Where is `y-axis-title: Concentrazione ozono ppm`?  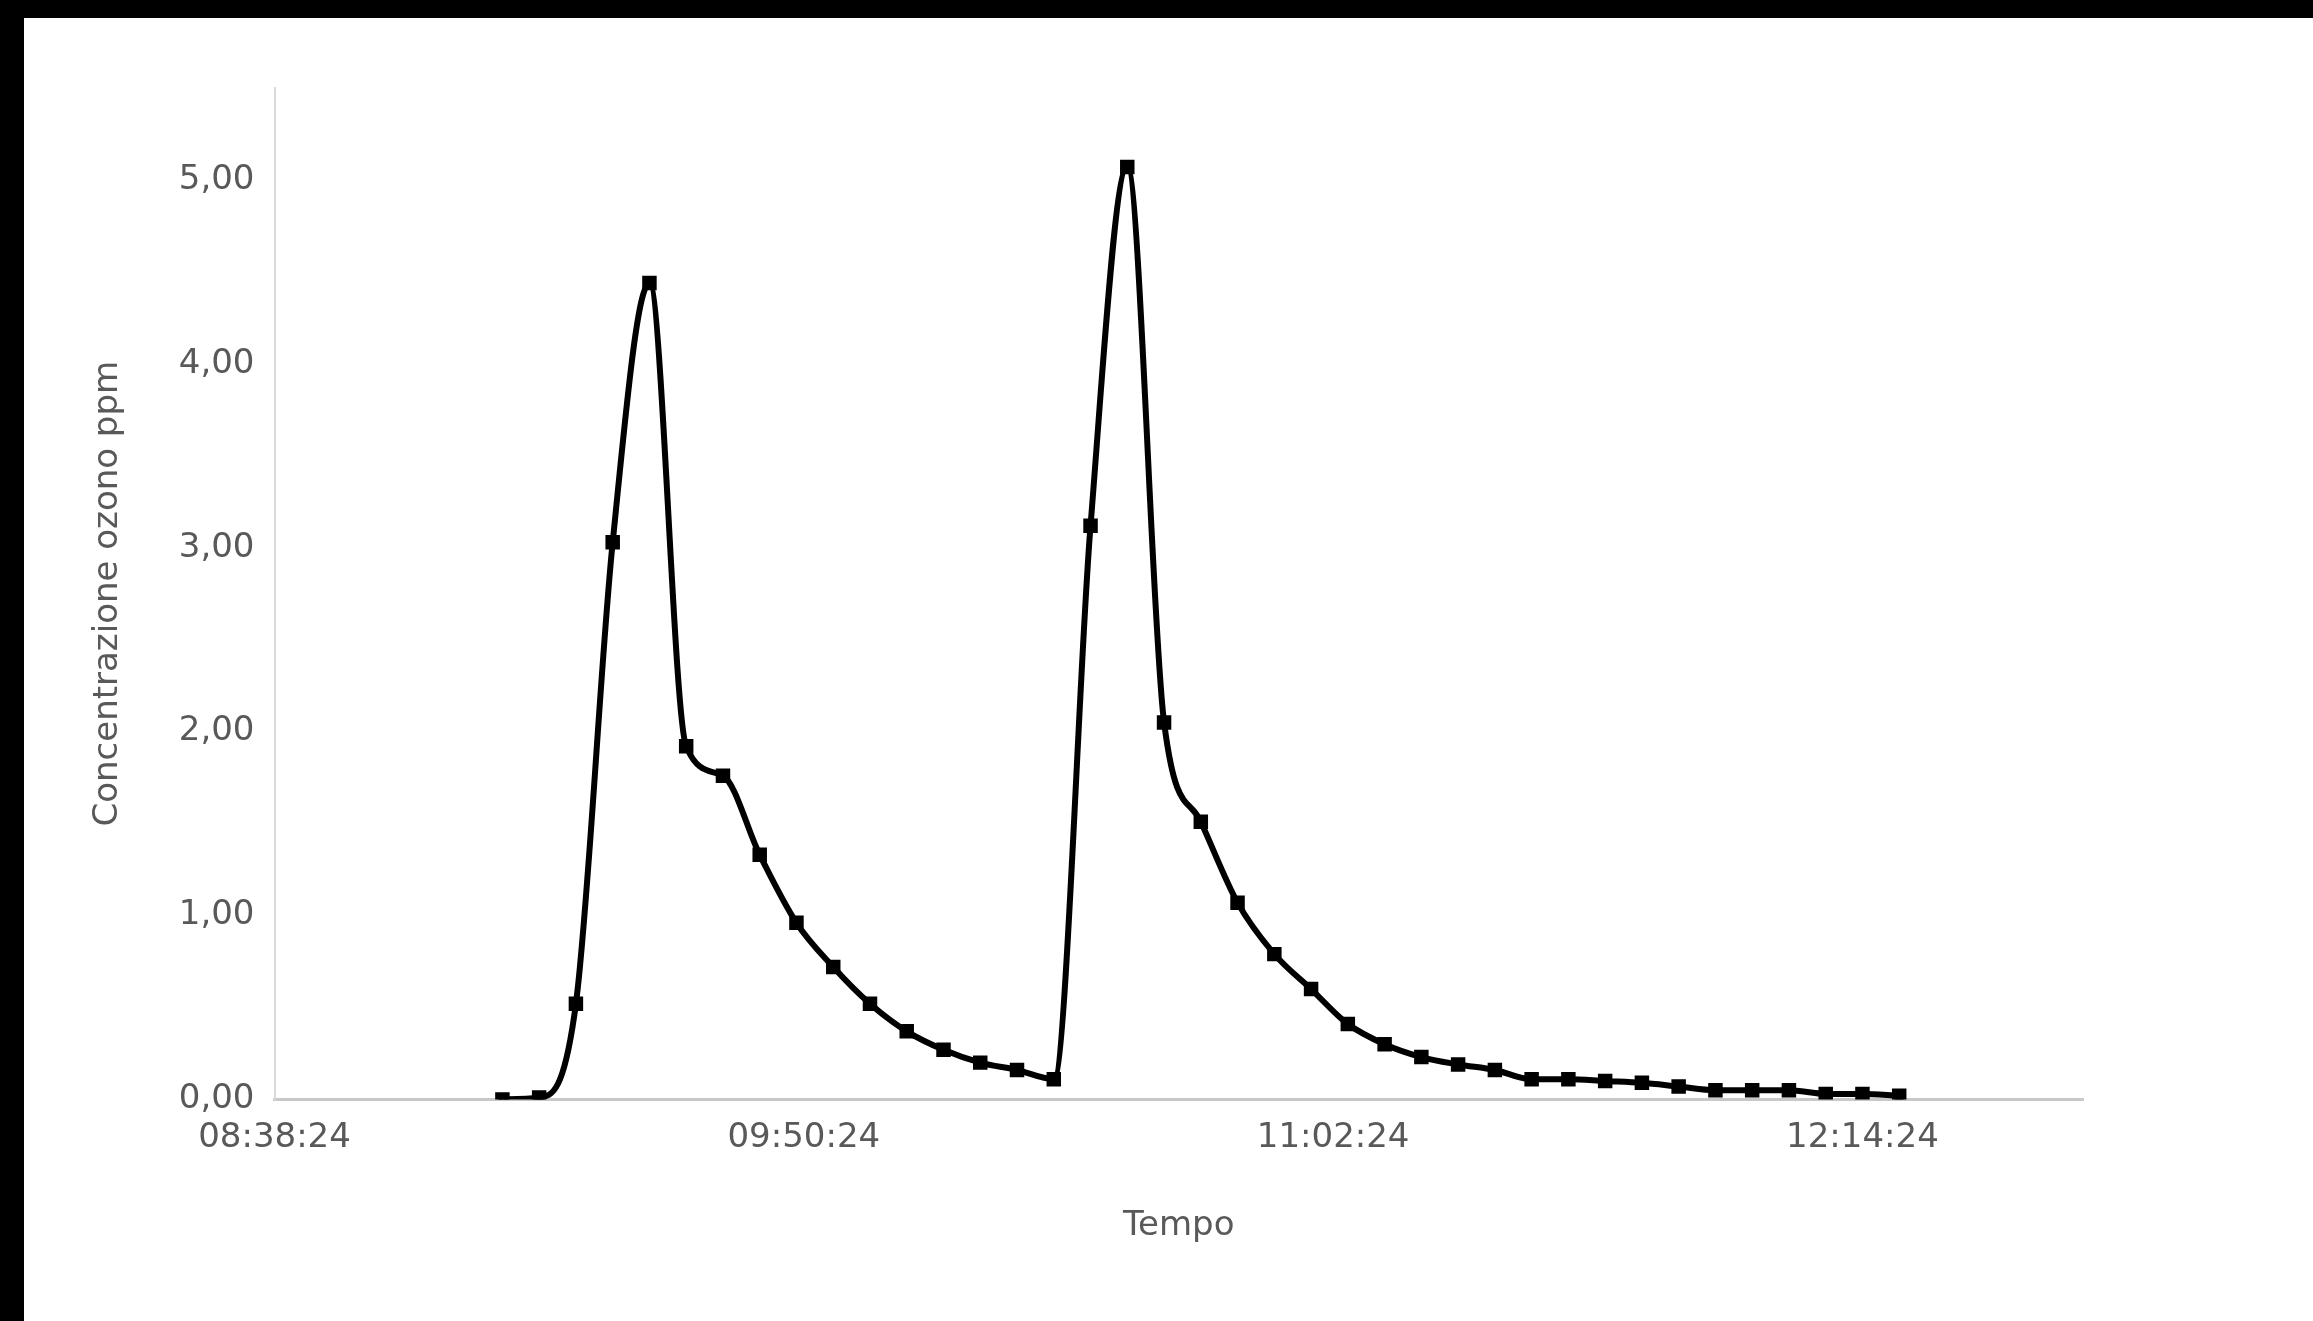
y-axis-title: Concentrazione ozono ppm is located at coordinates (105, 593).